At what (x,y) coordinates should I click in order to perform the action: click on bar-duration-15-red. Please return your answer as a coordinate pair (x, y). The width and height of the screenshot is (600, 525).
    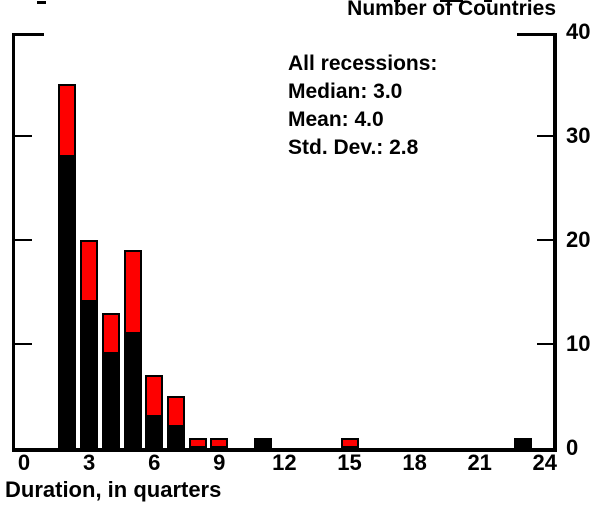
    Looking at the image, I should click on (349, 442).